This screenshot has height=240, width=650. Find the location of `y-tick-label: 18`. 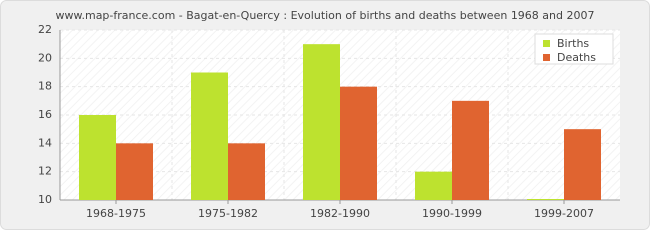

y-tick-label: 18 is located at coordinates (45, 86).